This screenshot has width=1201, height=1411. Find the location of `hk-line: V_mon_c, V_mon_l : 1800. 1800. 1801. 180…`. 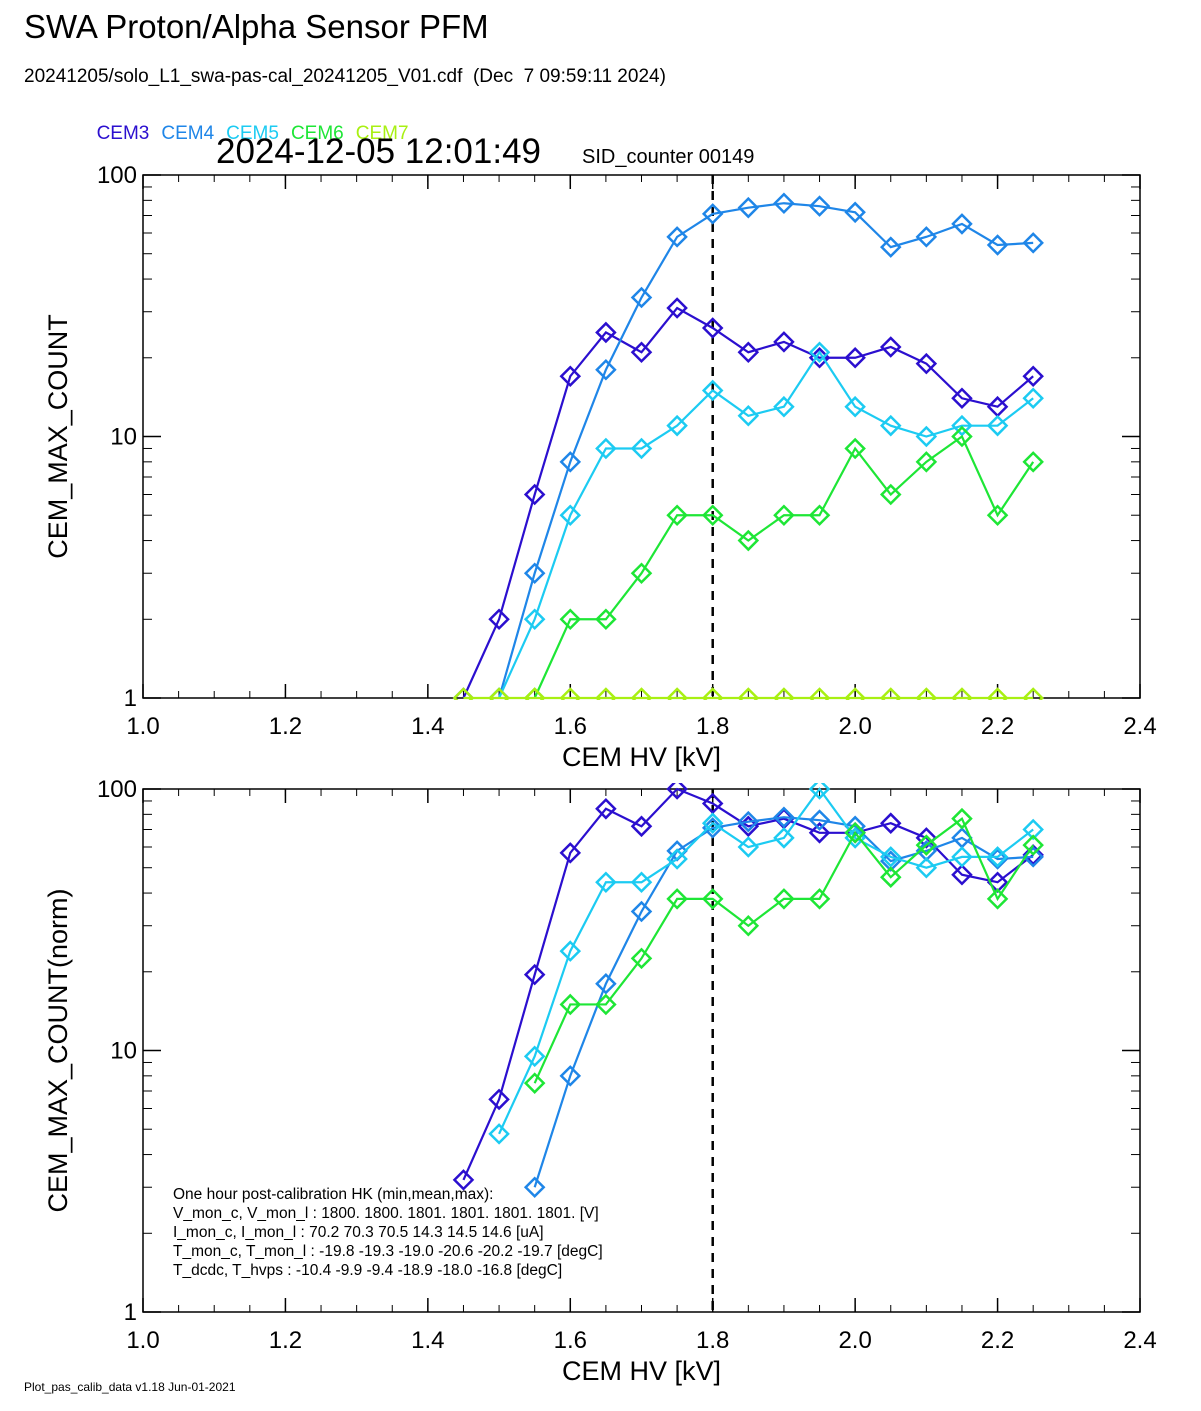

hk-line: V_mon_c, V_mon_l : 1800. 1800. 1801. 180… is located at coordinates (386, 1213).